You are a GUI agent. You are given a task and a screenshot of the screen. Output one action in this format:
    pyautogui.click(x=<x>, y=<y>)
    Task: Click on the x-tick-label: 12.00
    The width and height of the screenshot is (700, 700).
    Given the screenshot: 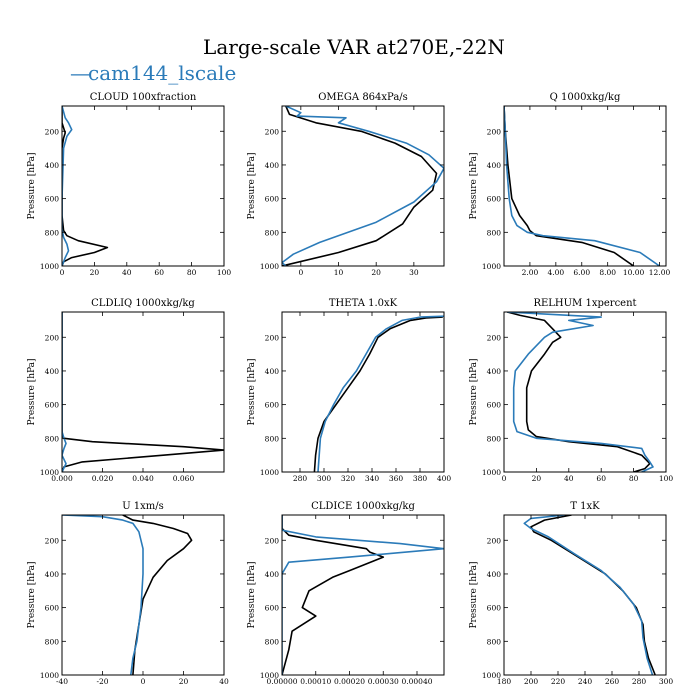 What is the action you would take?
    pyautogui.click(x=660, y=272)
    